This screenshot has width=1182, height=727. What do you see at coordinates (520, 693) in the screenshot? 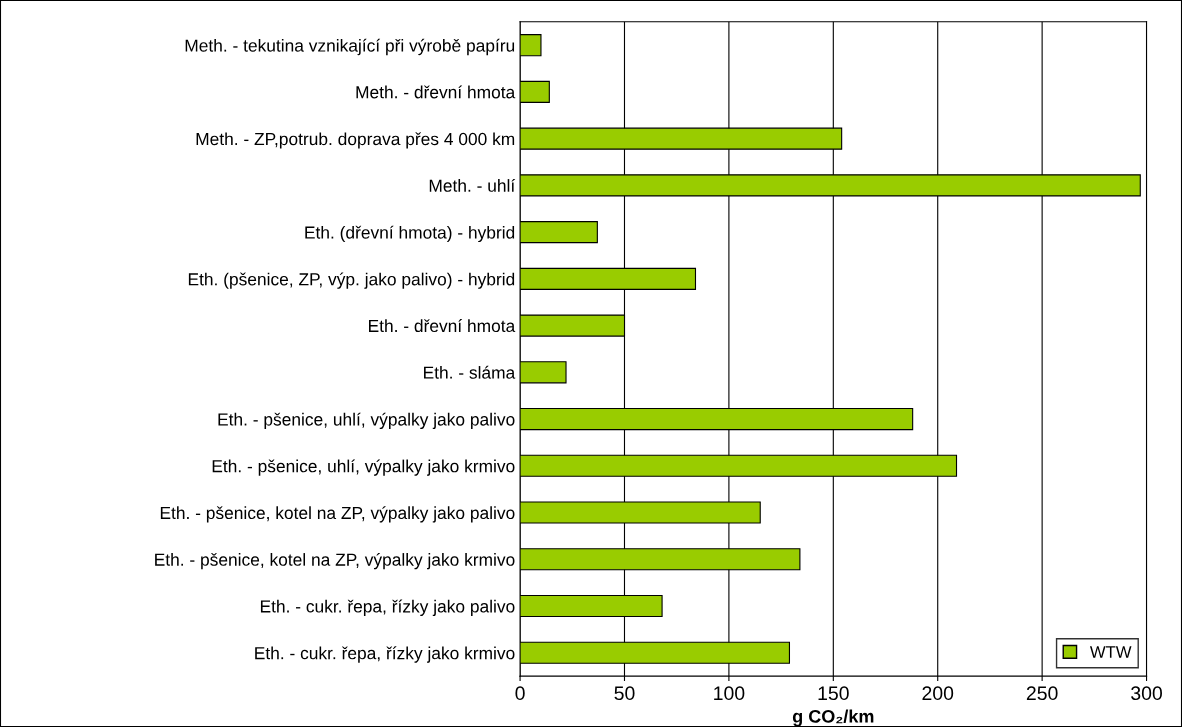
I see `x-tick-label: 0` at bounding box center [520, 693].